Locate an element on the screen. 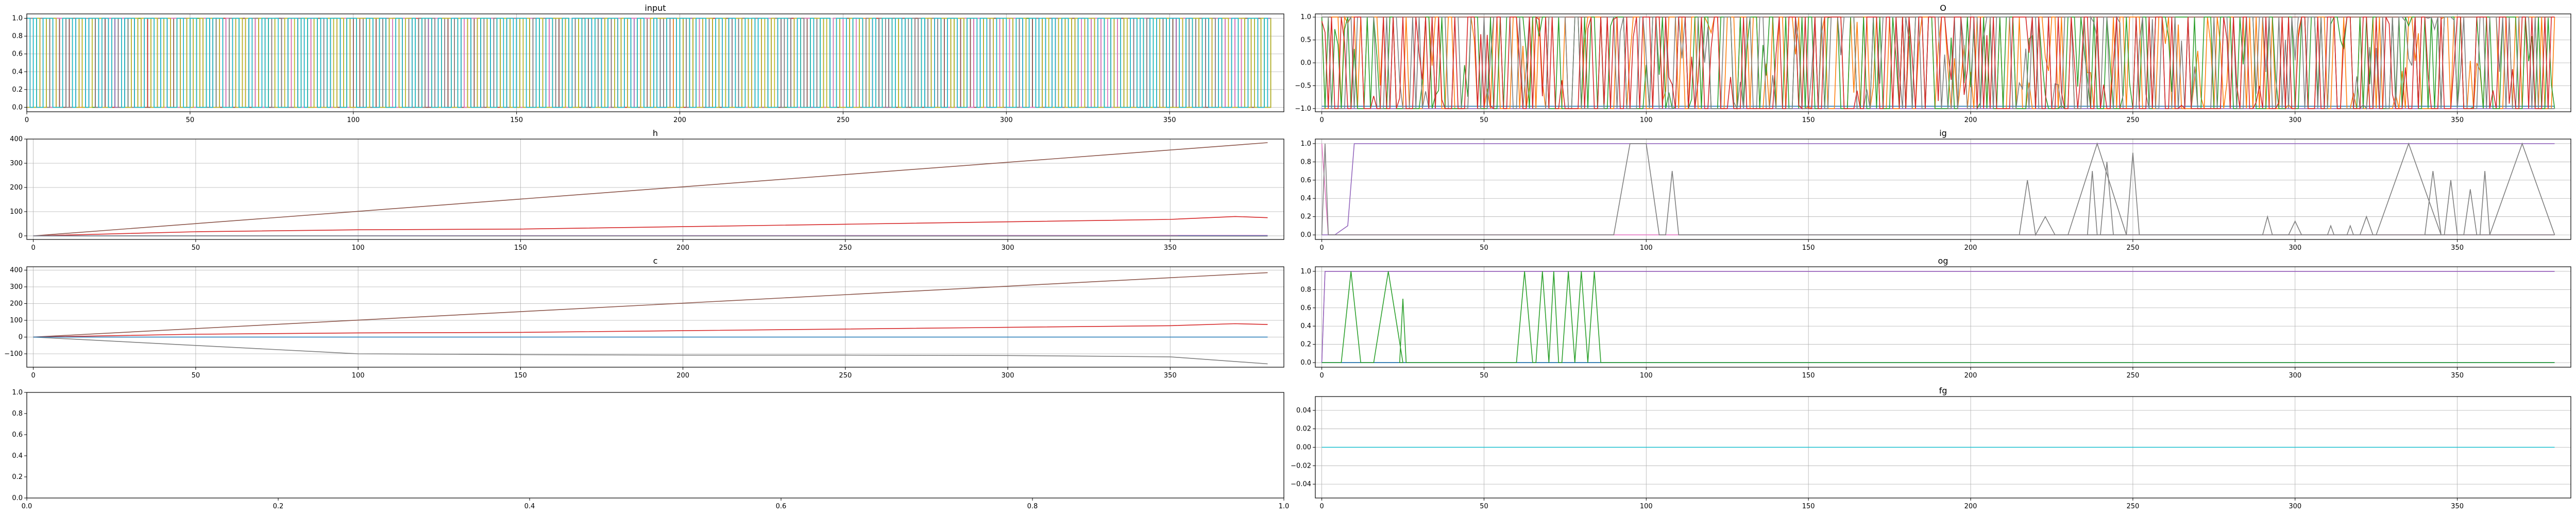  axes-O: 0 50 100 150 200 250 300 350 −1.0 −0.5 0.0 0.5 1.0 O is located at coordinates (1933, 64).